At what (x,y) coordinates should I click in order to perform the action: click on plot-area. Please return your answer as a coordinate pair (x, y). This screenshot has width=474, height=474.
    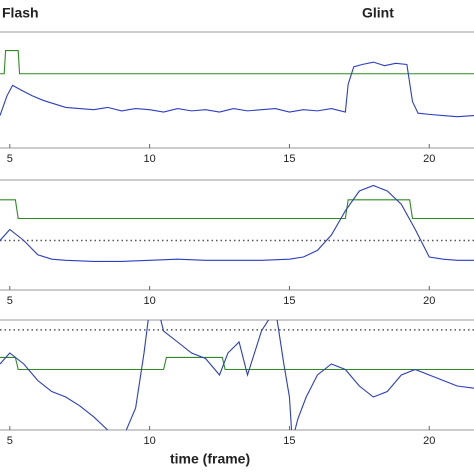
    Looking at the image, I should click on (237, 84).